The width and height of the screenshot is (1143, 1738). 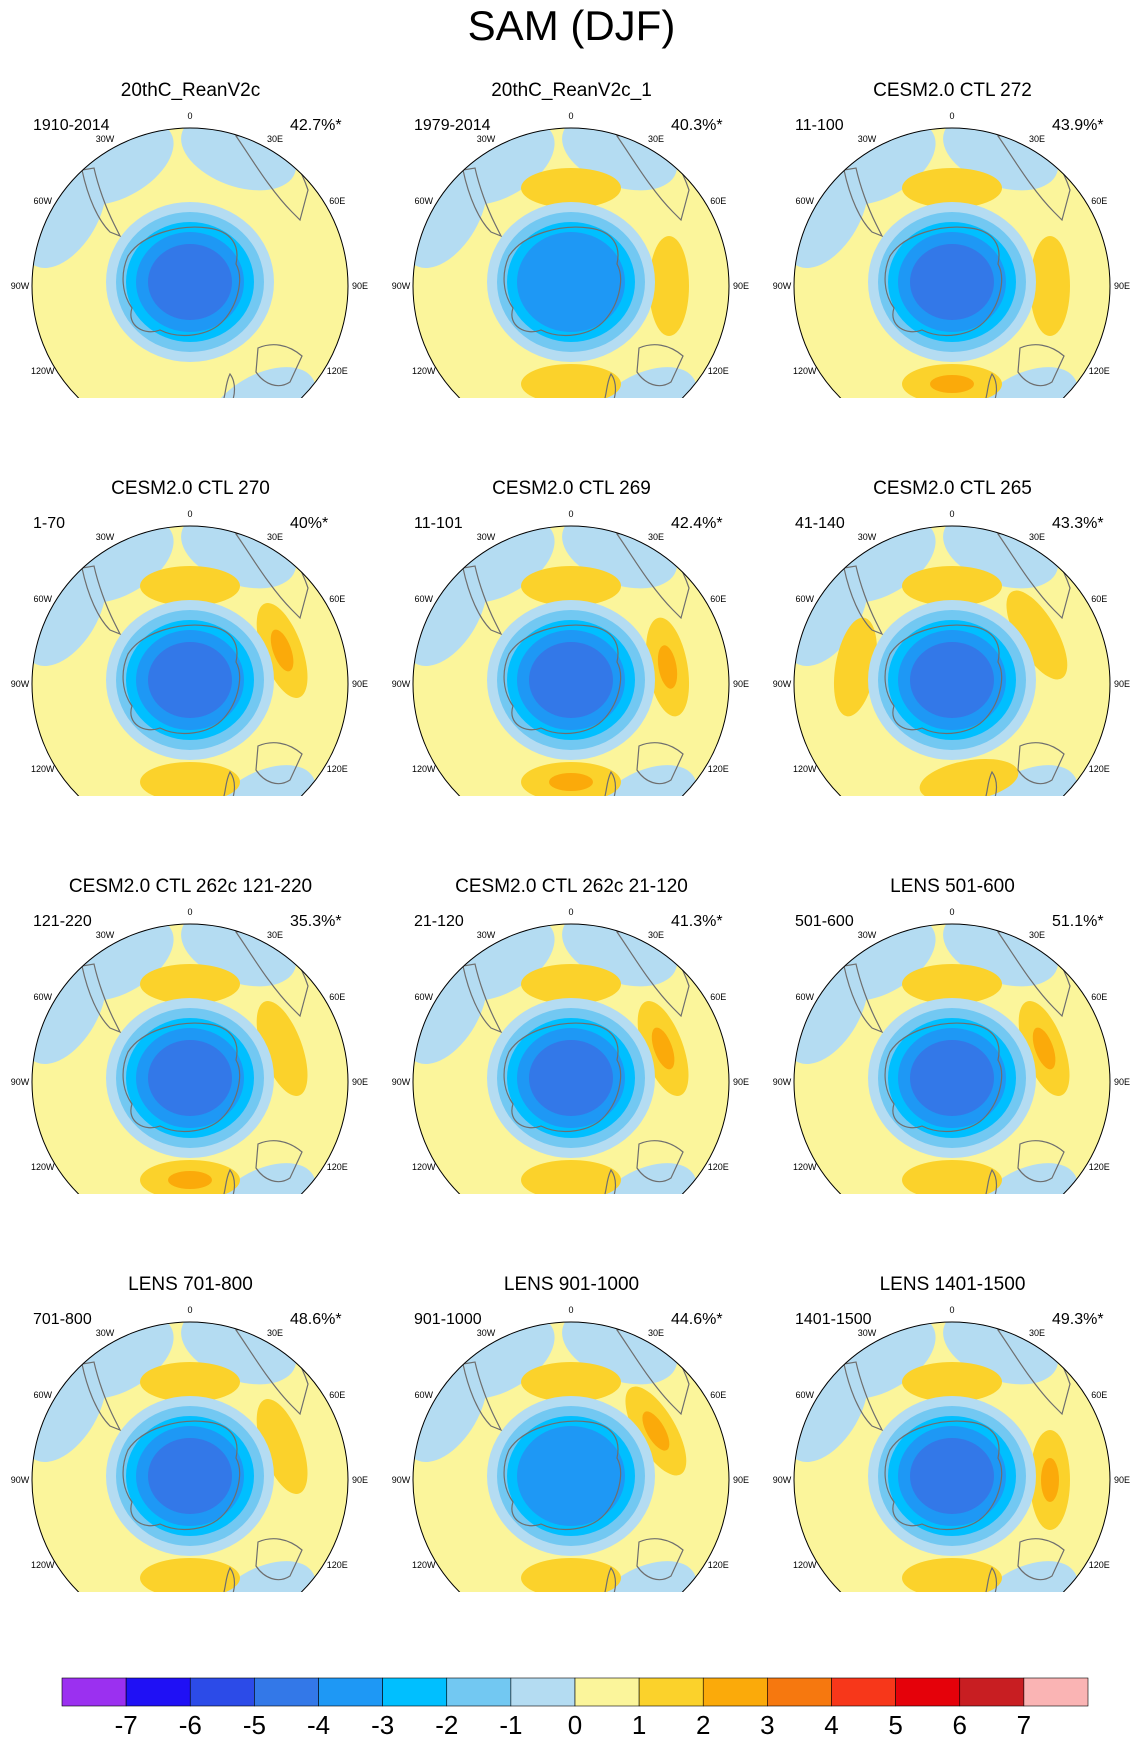 What do you see at coordinates (438, 523) in the screenshot?
I see `panel-period: 11-101` at bounding box center [438, 523].